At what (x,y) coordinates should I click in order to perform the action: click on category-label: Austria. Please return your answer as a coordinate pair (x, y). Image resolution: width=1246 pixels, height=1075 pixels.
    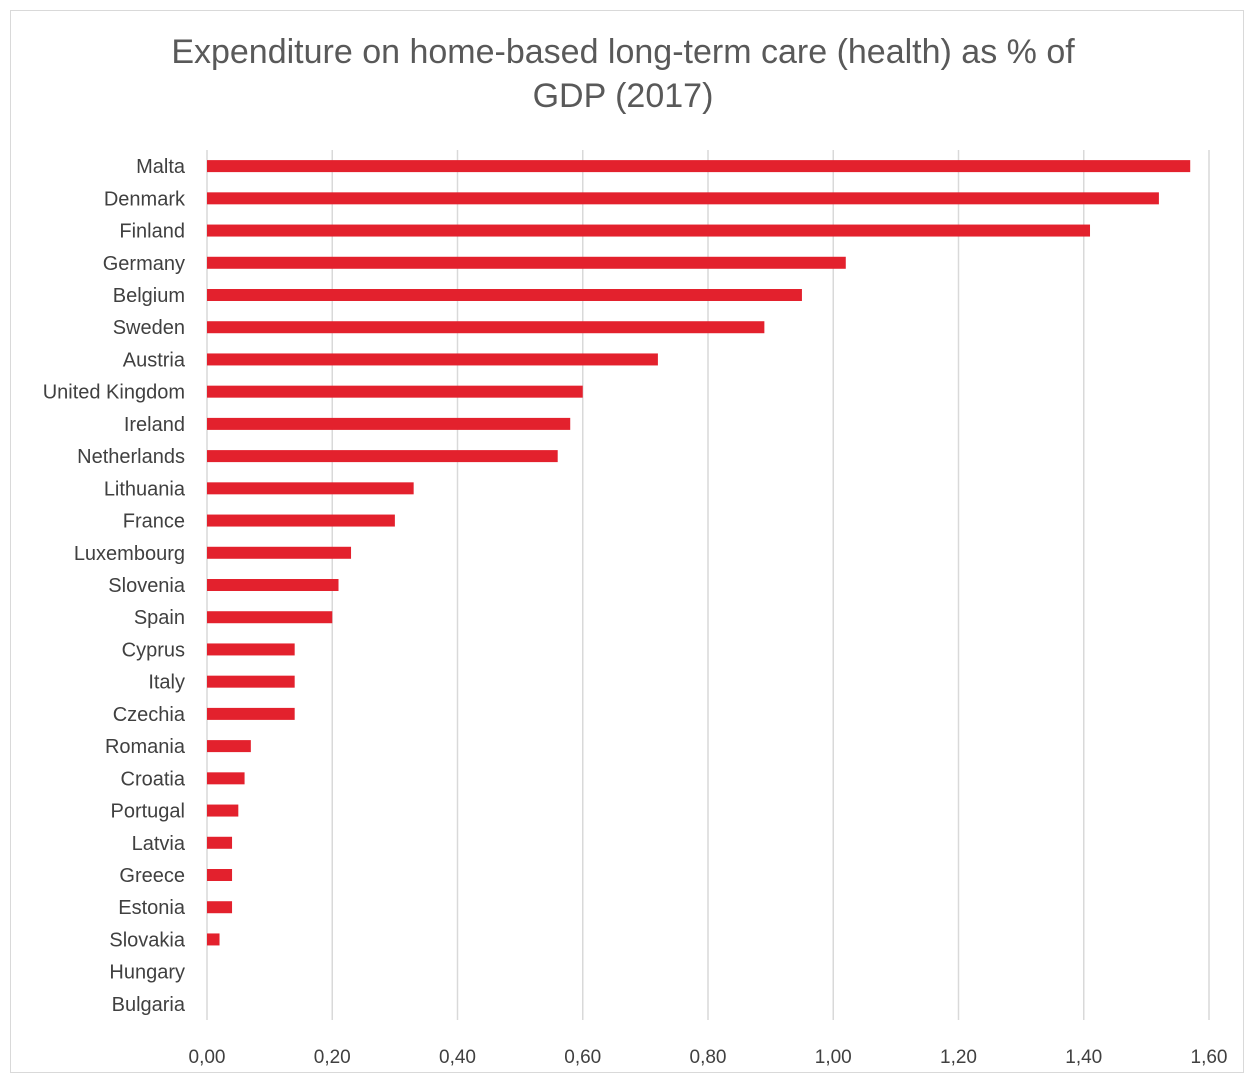
    Looking at the image, I should click on (154, 360).